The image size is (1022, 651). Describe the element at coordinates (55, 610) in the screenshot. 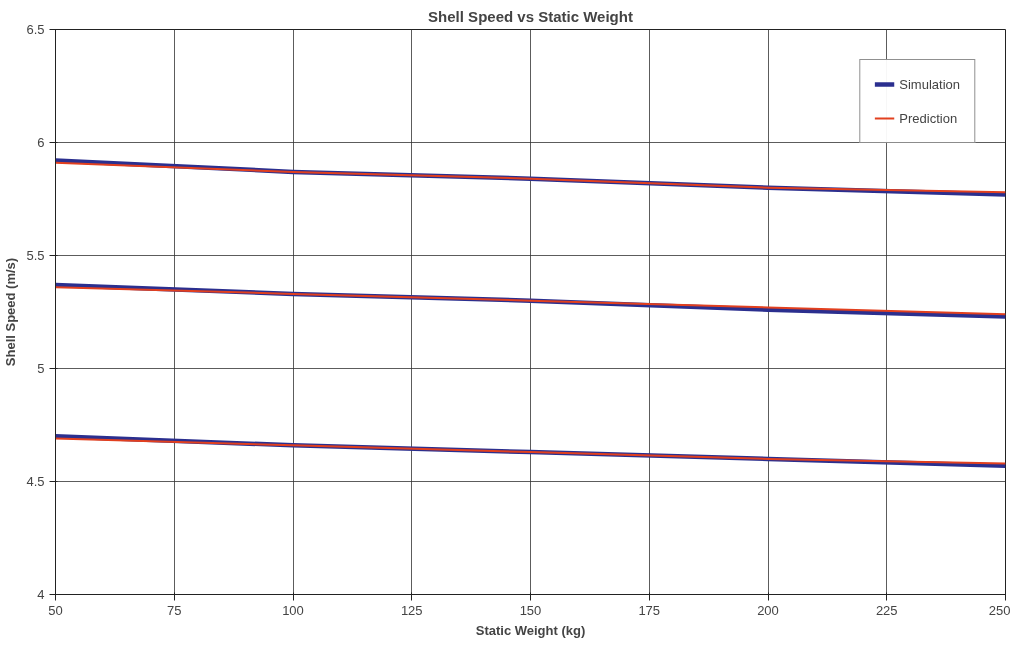

I see `x-tick-label: 50` at that location.